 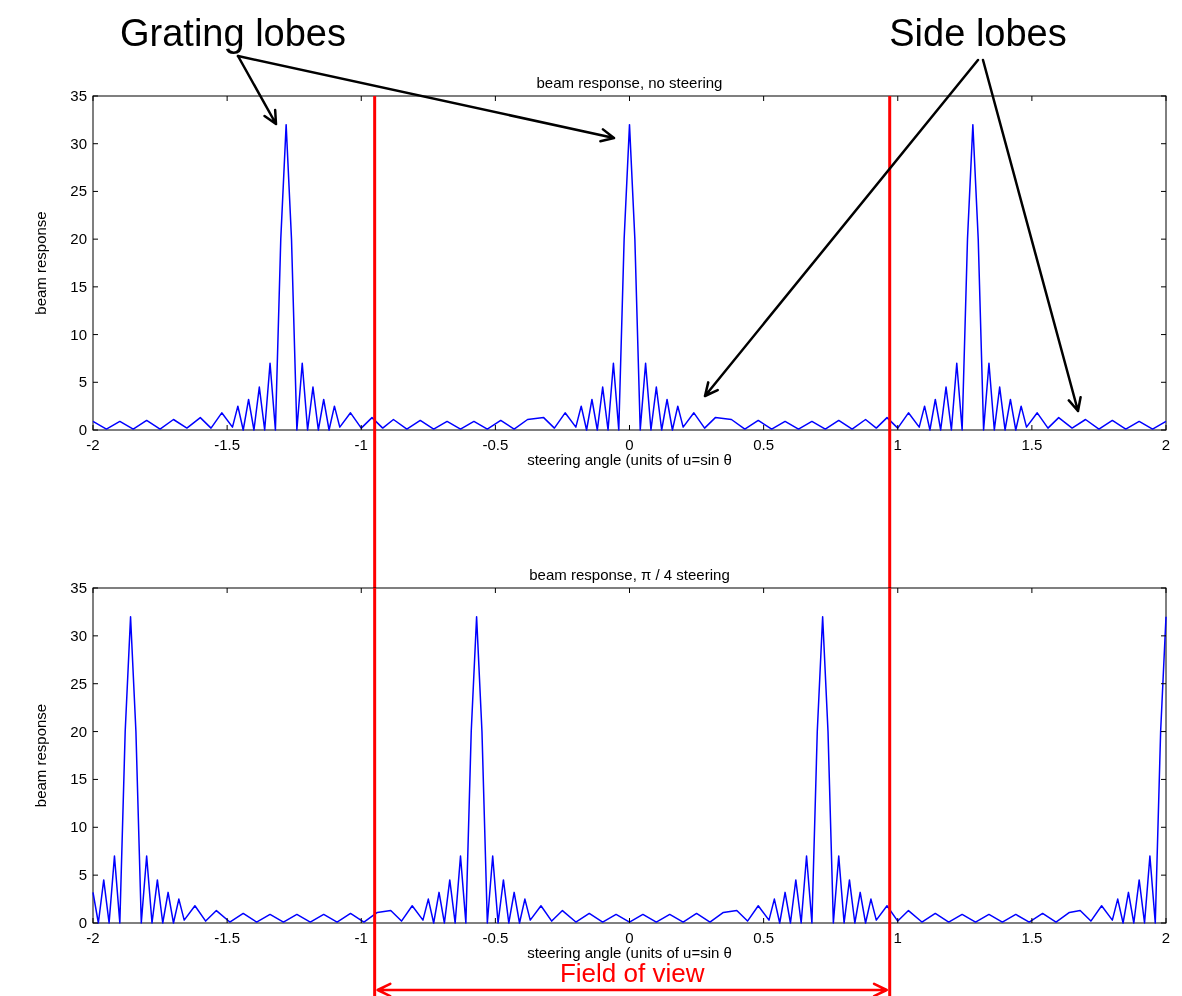 I want to click on chart-title: beam response, no steering, so click(x=629, y=82).